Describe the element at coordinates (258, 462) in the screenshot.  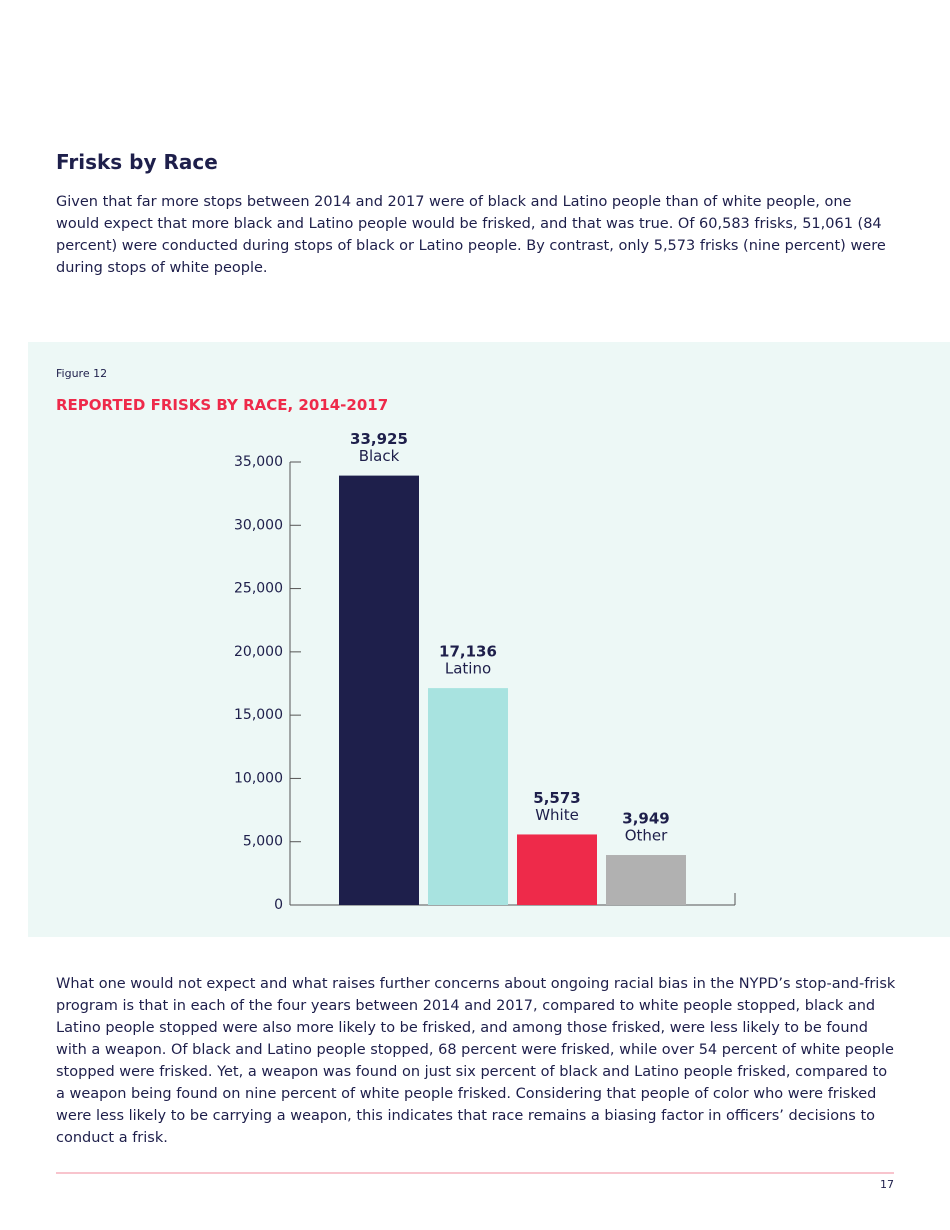
I see `y-tick-label: 35,000` at that location.